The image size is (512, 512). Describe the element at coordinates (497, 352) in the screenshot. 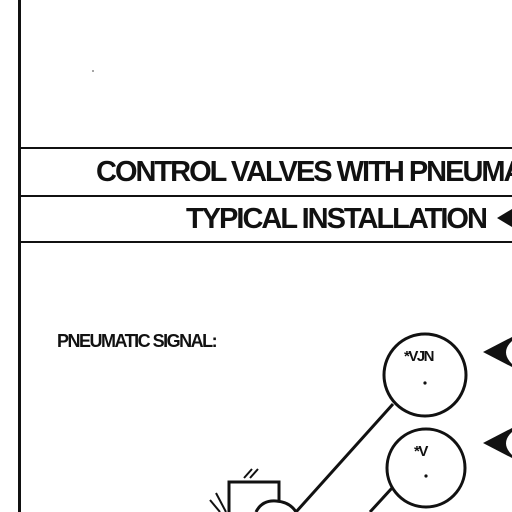

I see `vjn-pointer-arrow-icon` at that location.